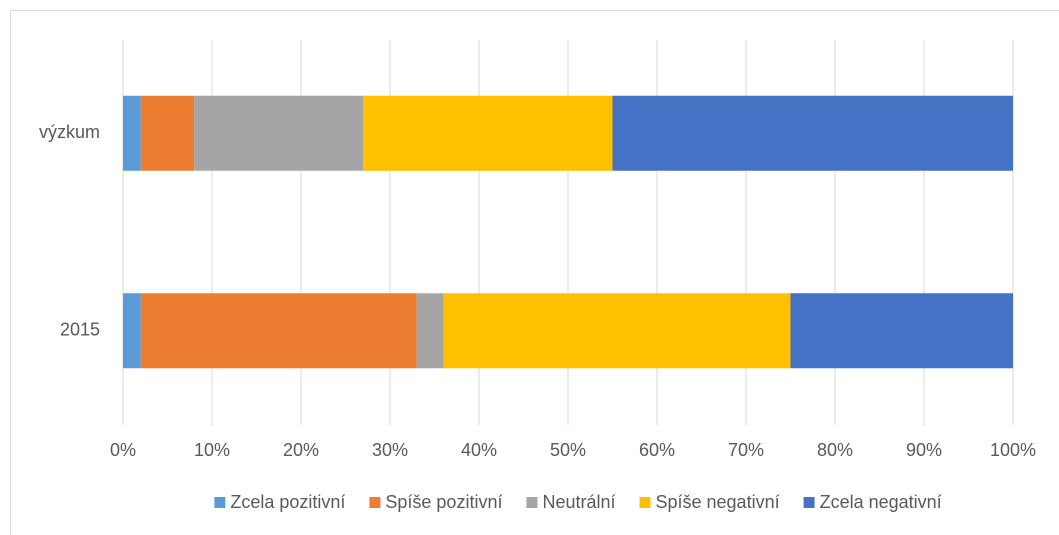 This screenshot has width=1059, height=535. What do you see at coordinates (123, 450) in the screenshot?
I see `x-tick-label: 0%` at bounding box center [123, 450].